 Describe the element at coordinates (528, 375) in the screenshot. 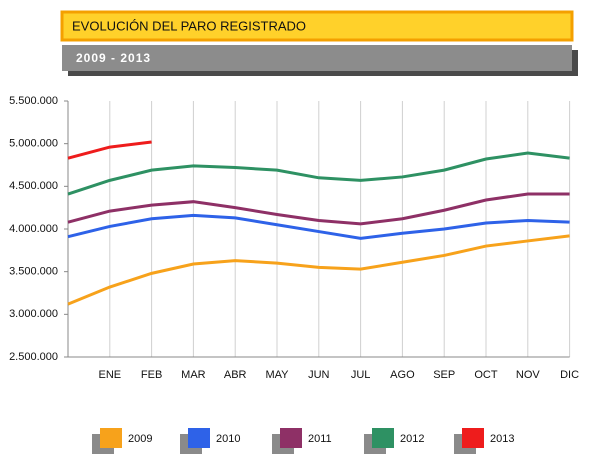

I see `x-tick-label: NOV` at that location.